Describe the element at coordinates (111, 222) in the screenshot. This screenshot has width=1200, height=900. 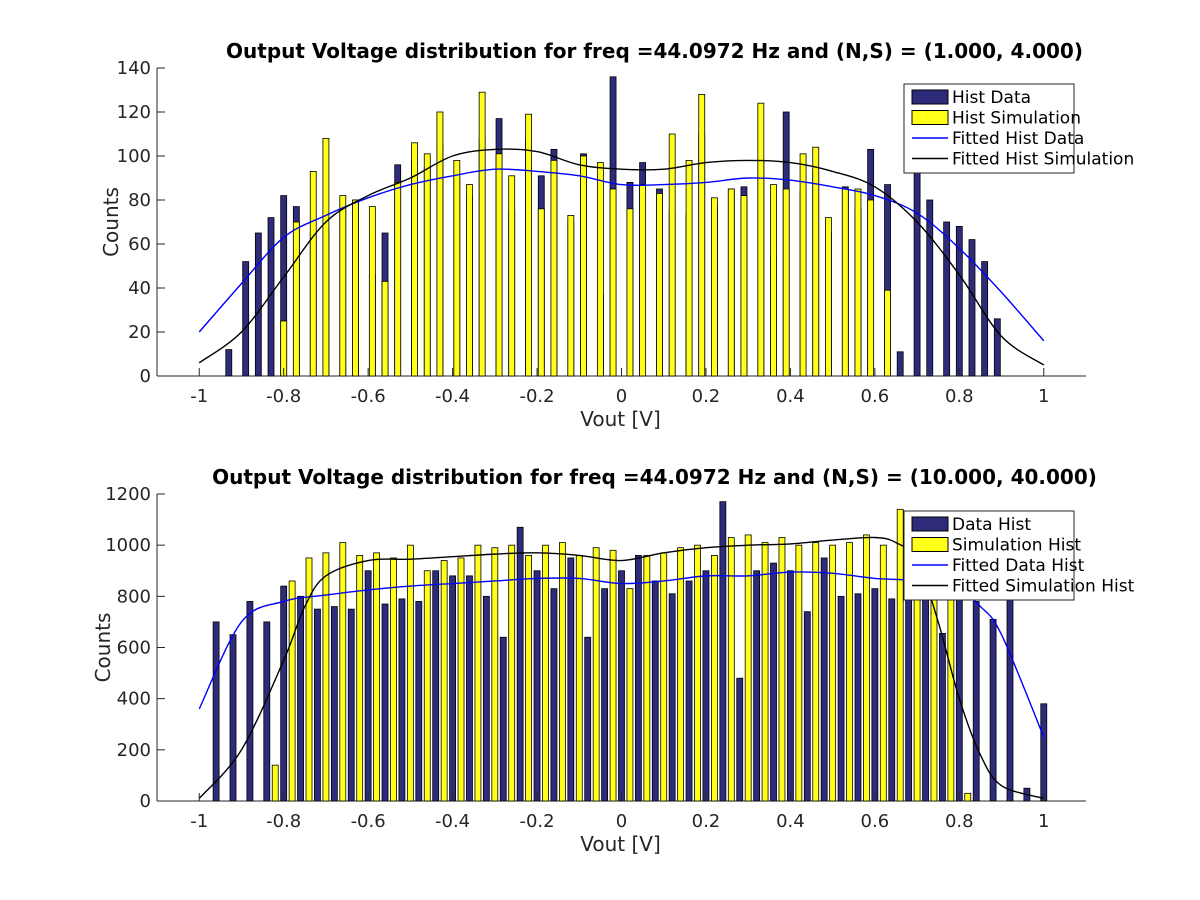
I see `chart-1-y-axis-label: Counts` at that location.